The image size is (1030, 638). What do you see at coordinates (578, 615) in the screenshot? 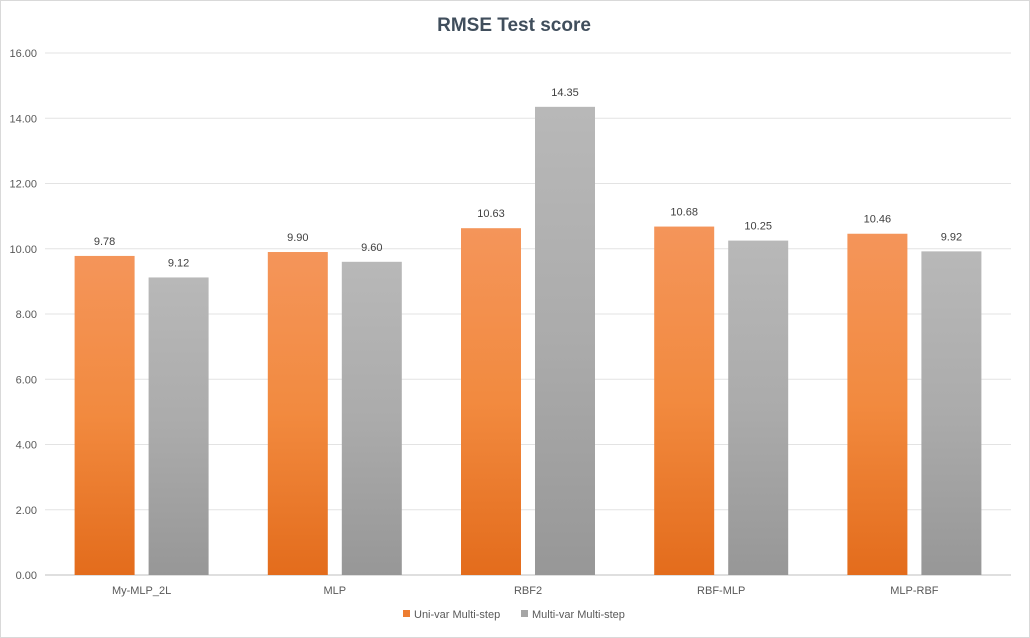
I see `legend-label: Multi-var Multi-step` at bounding box center [578, 615].